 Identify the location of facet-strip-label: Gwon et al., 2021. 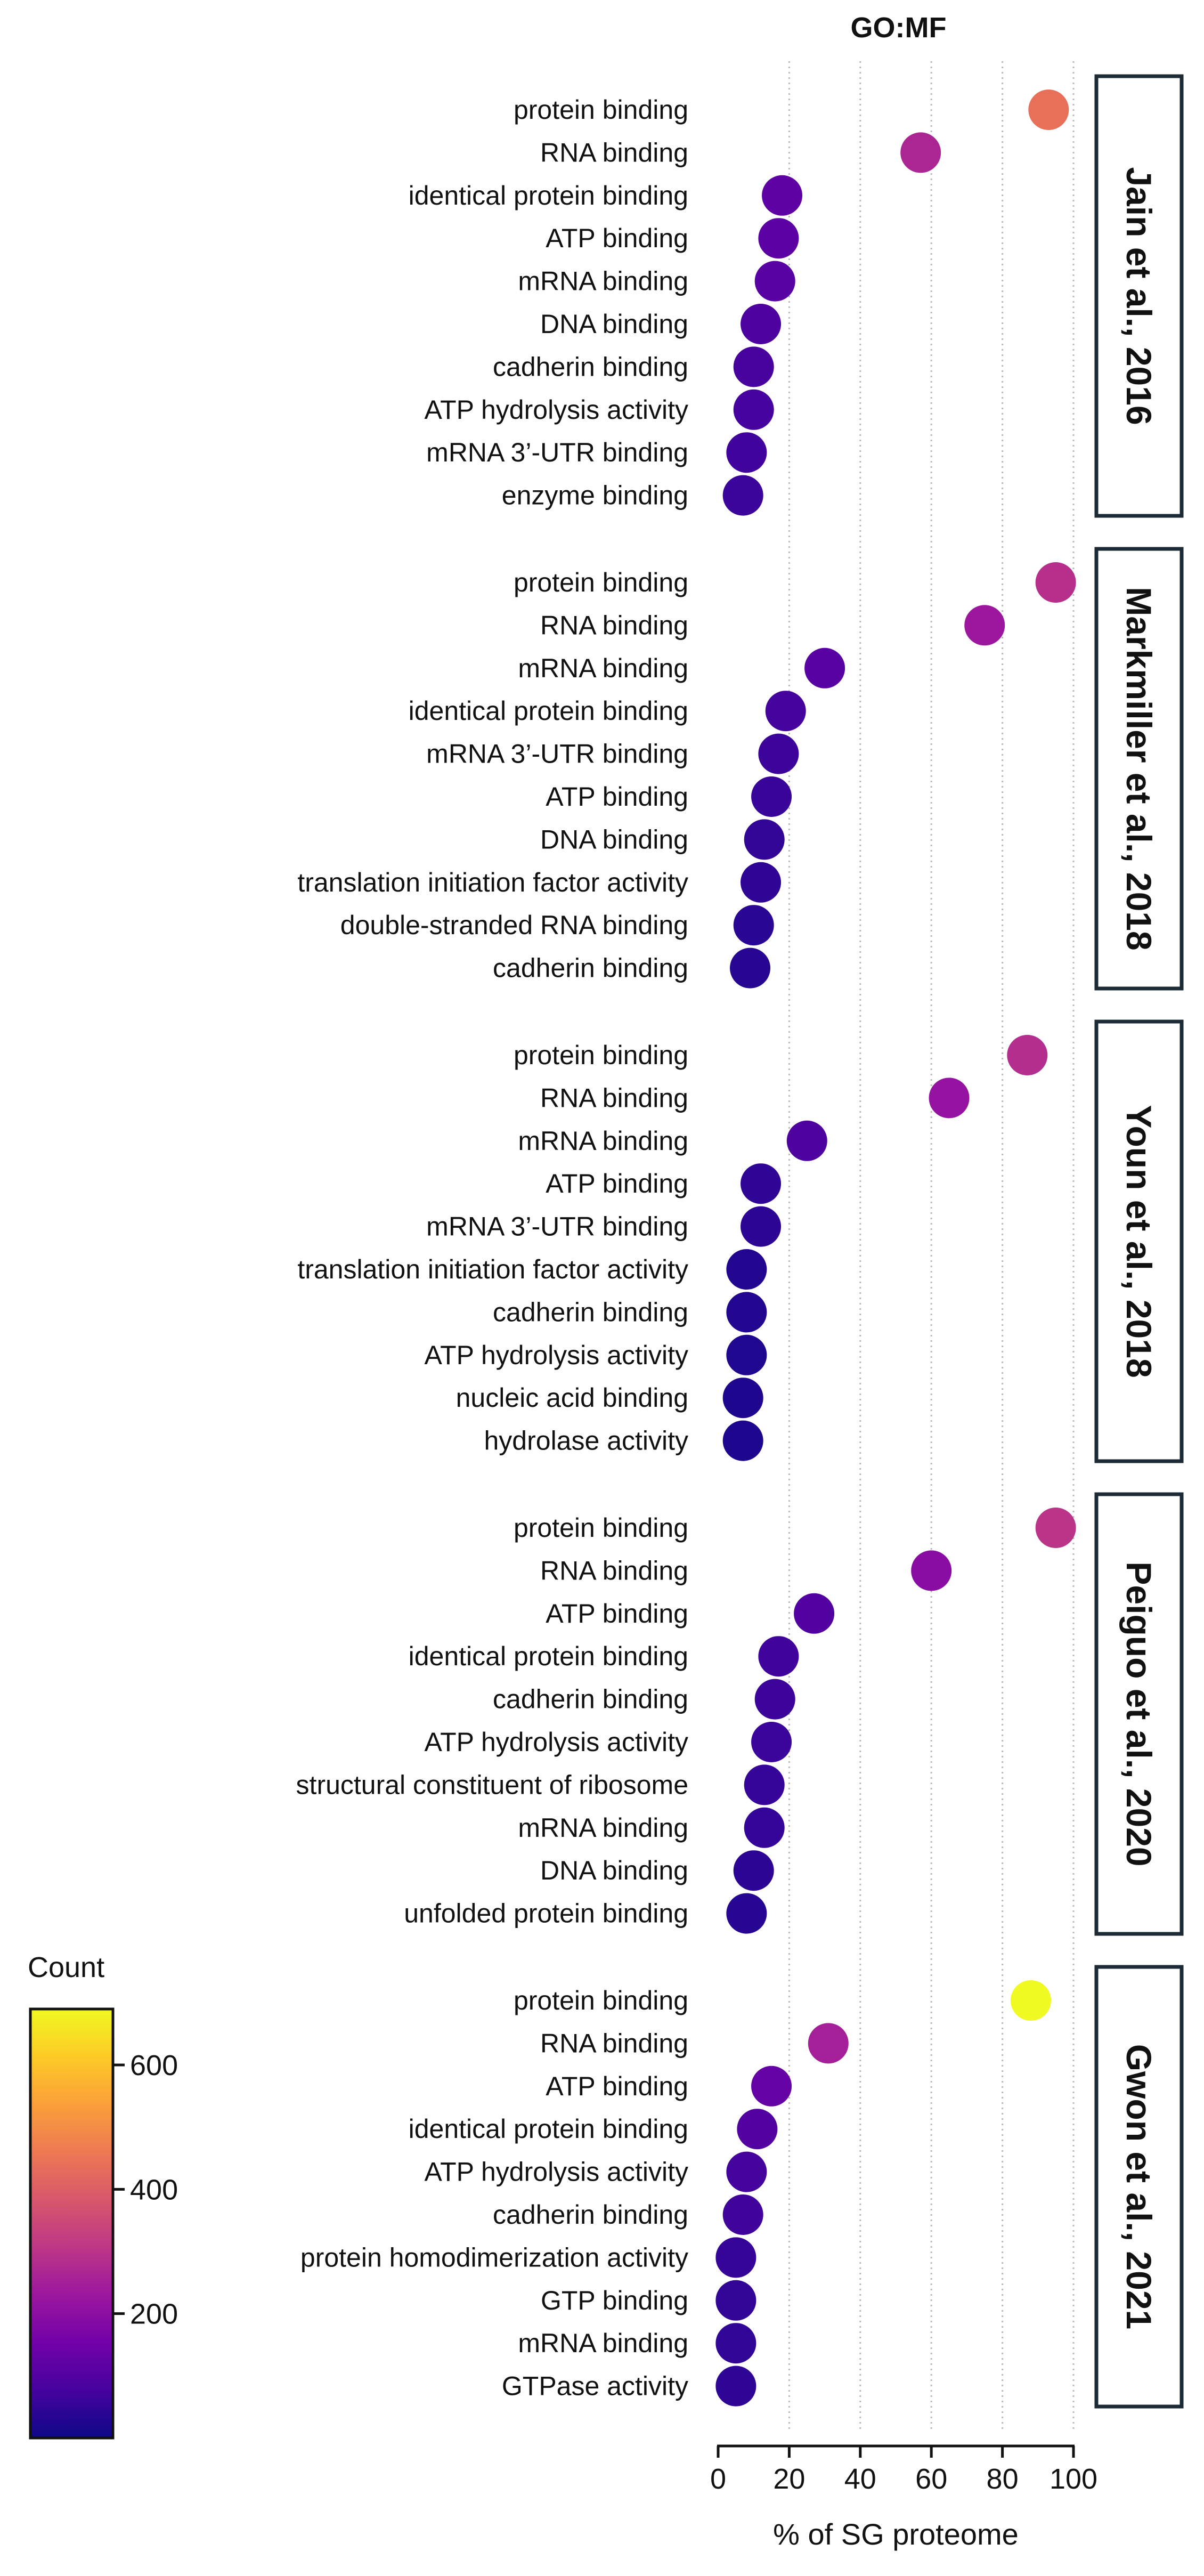
(1139, 2187).